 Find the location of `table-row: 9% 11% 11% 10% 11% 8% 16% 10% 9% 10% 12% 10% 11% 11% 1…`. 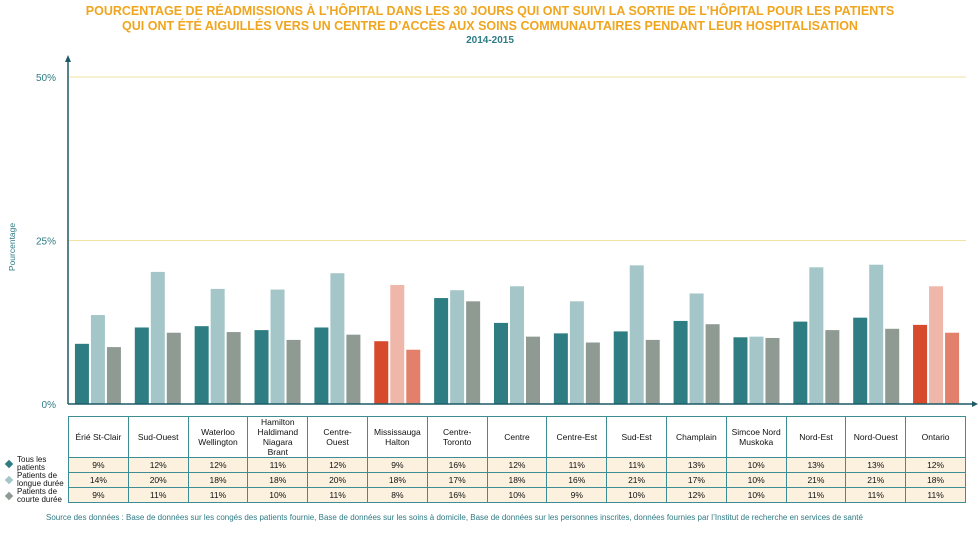

table-row: 9% 11% 11% 10% 11% 8% 16% 10% 9% 10% 12% 10% 11% 11% 1… is located at coordinates (517, 495).